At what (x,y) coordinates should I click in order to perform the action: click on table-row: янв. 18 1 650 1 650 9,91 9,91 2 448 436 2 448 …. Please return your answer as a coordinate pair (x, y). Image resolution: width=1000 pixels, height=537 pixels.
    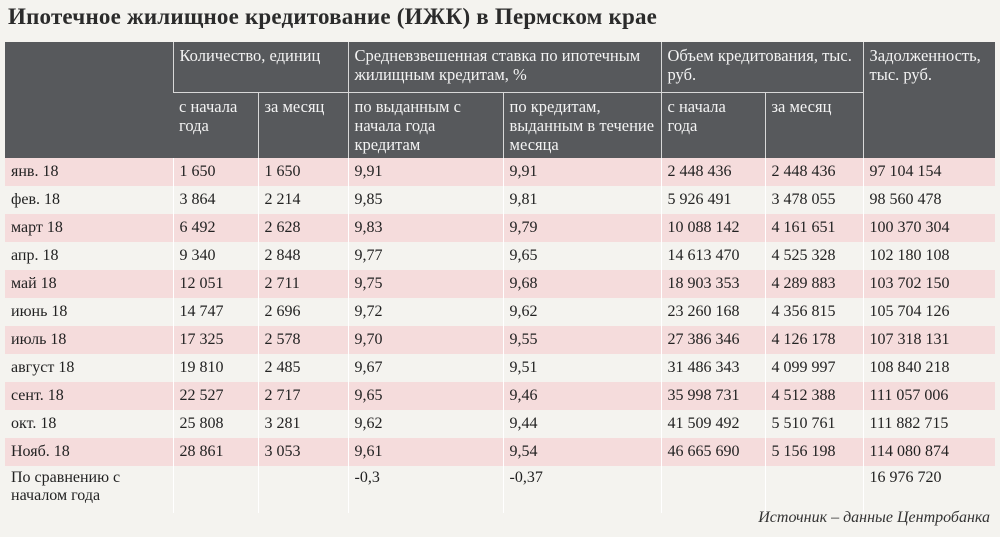
    Looking at the image, I should click on (500, 172).